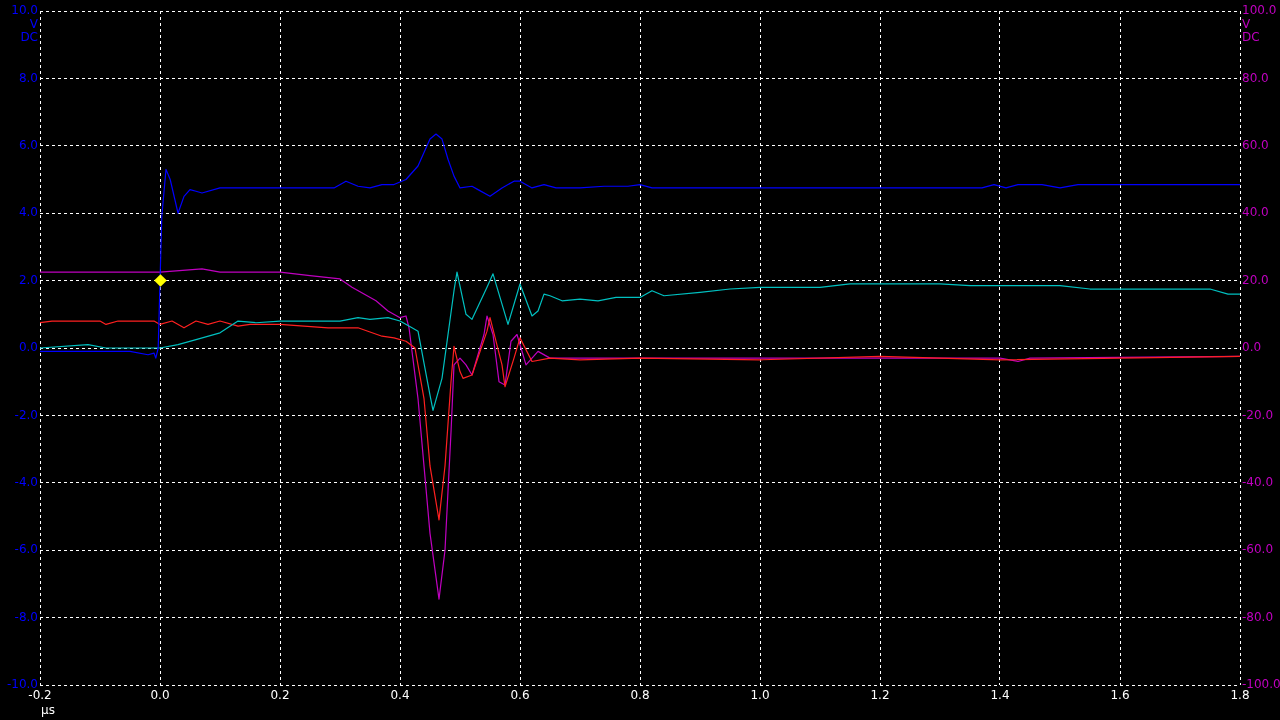  What do you see at coordinates (1240, 695) in the screenshot?
I see `x-tick-label: 1.8` at bounding box center [1240, 695].